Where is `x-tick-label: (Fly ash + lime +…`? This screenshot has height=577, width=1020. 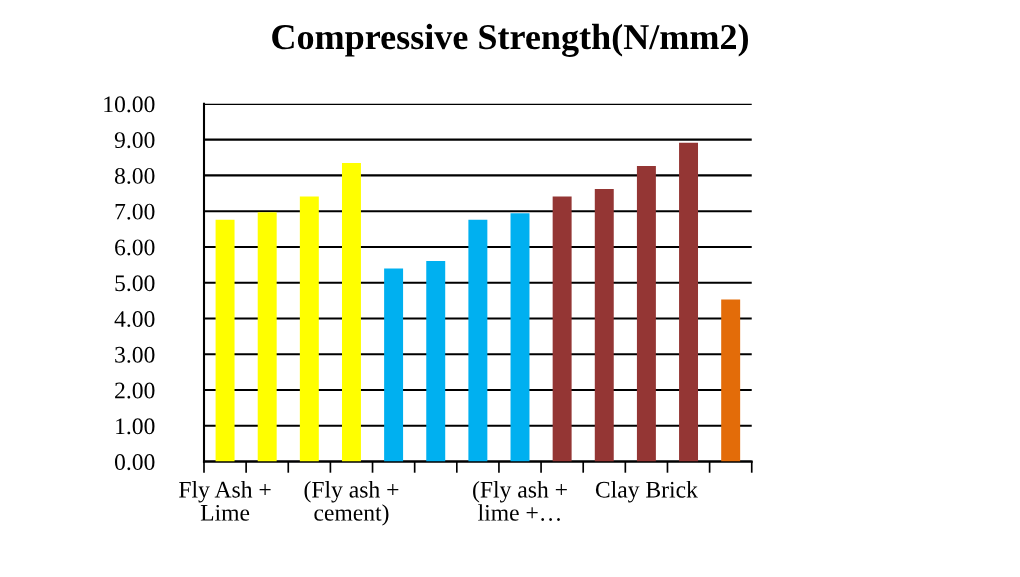
x-tick-label: (Fly ash + lime +… is located at coordinates (520, 501).